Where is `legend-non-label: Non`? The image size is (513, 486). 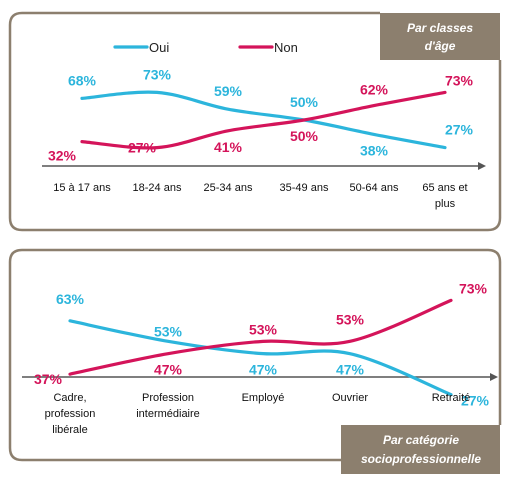
legend-non-label: Non is located at coordinates (286, 47).